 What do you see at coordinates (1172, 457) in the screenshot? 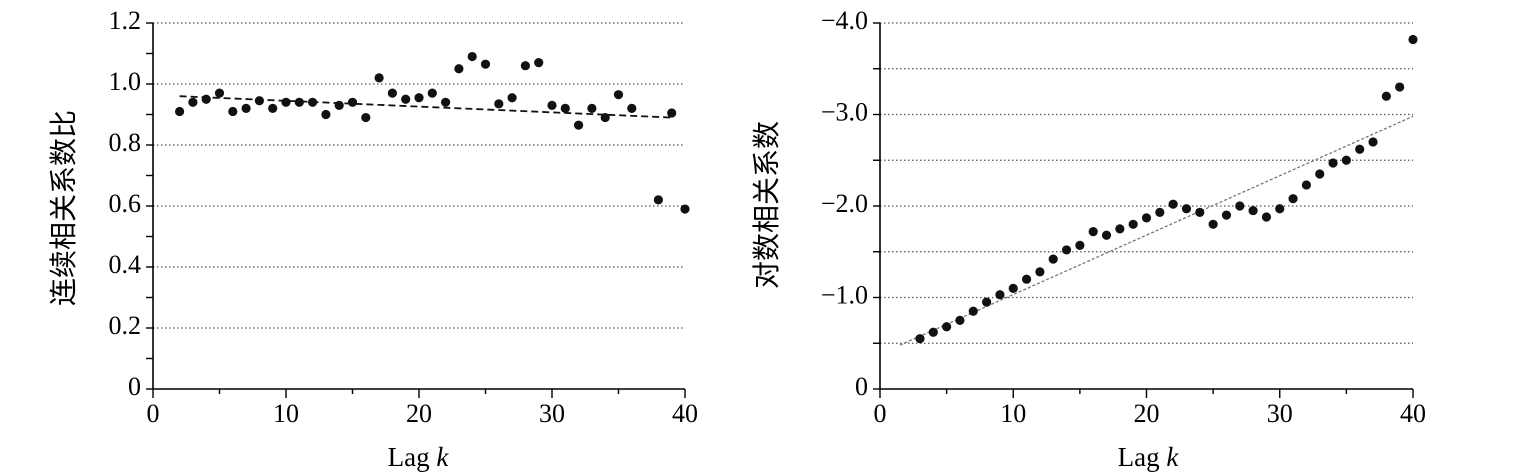
I see `right-x-axis-label-var: k` at bounding box center [1172, 457].